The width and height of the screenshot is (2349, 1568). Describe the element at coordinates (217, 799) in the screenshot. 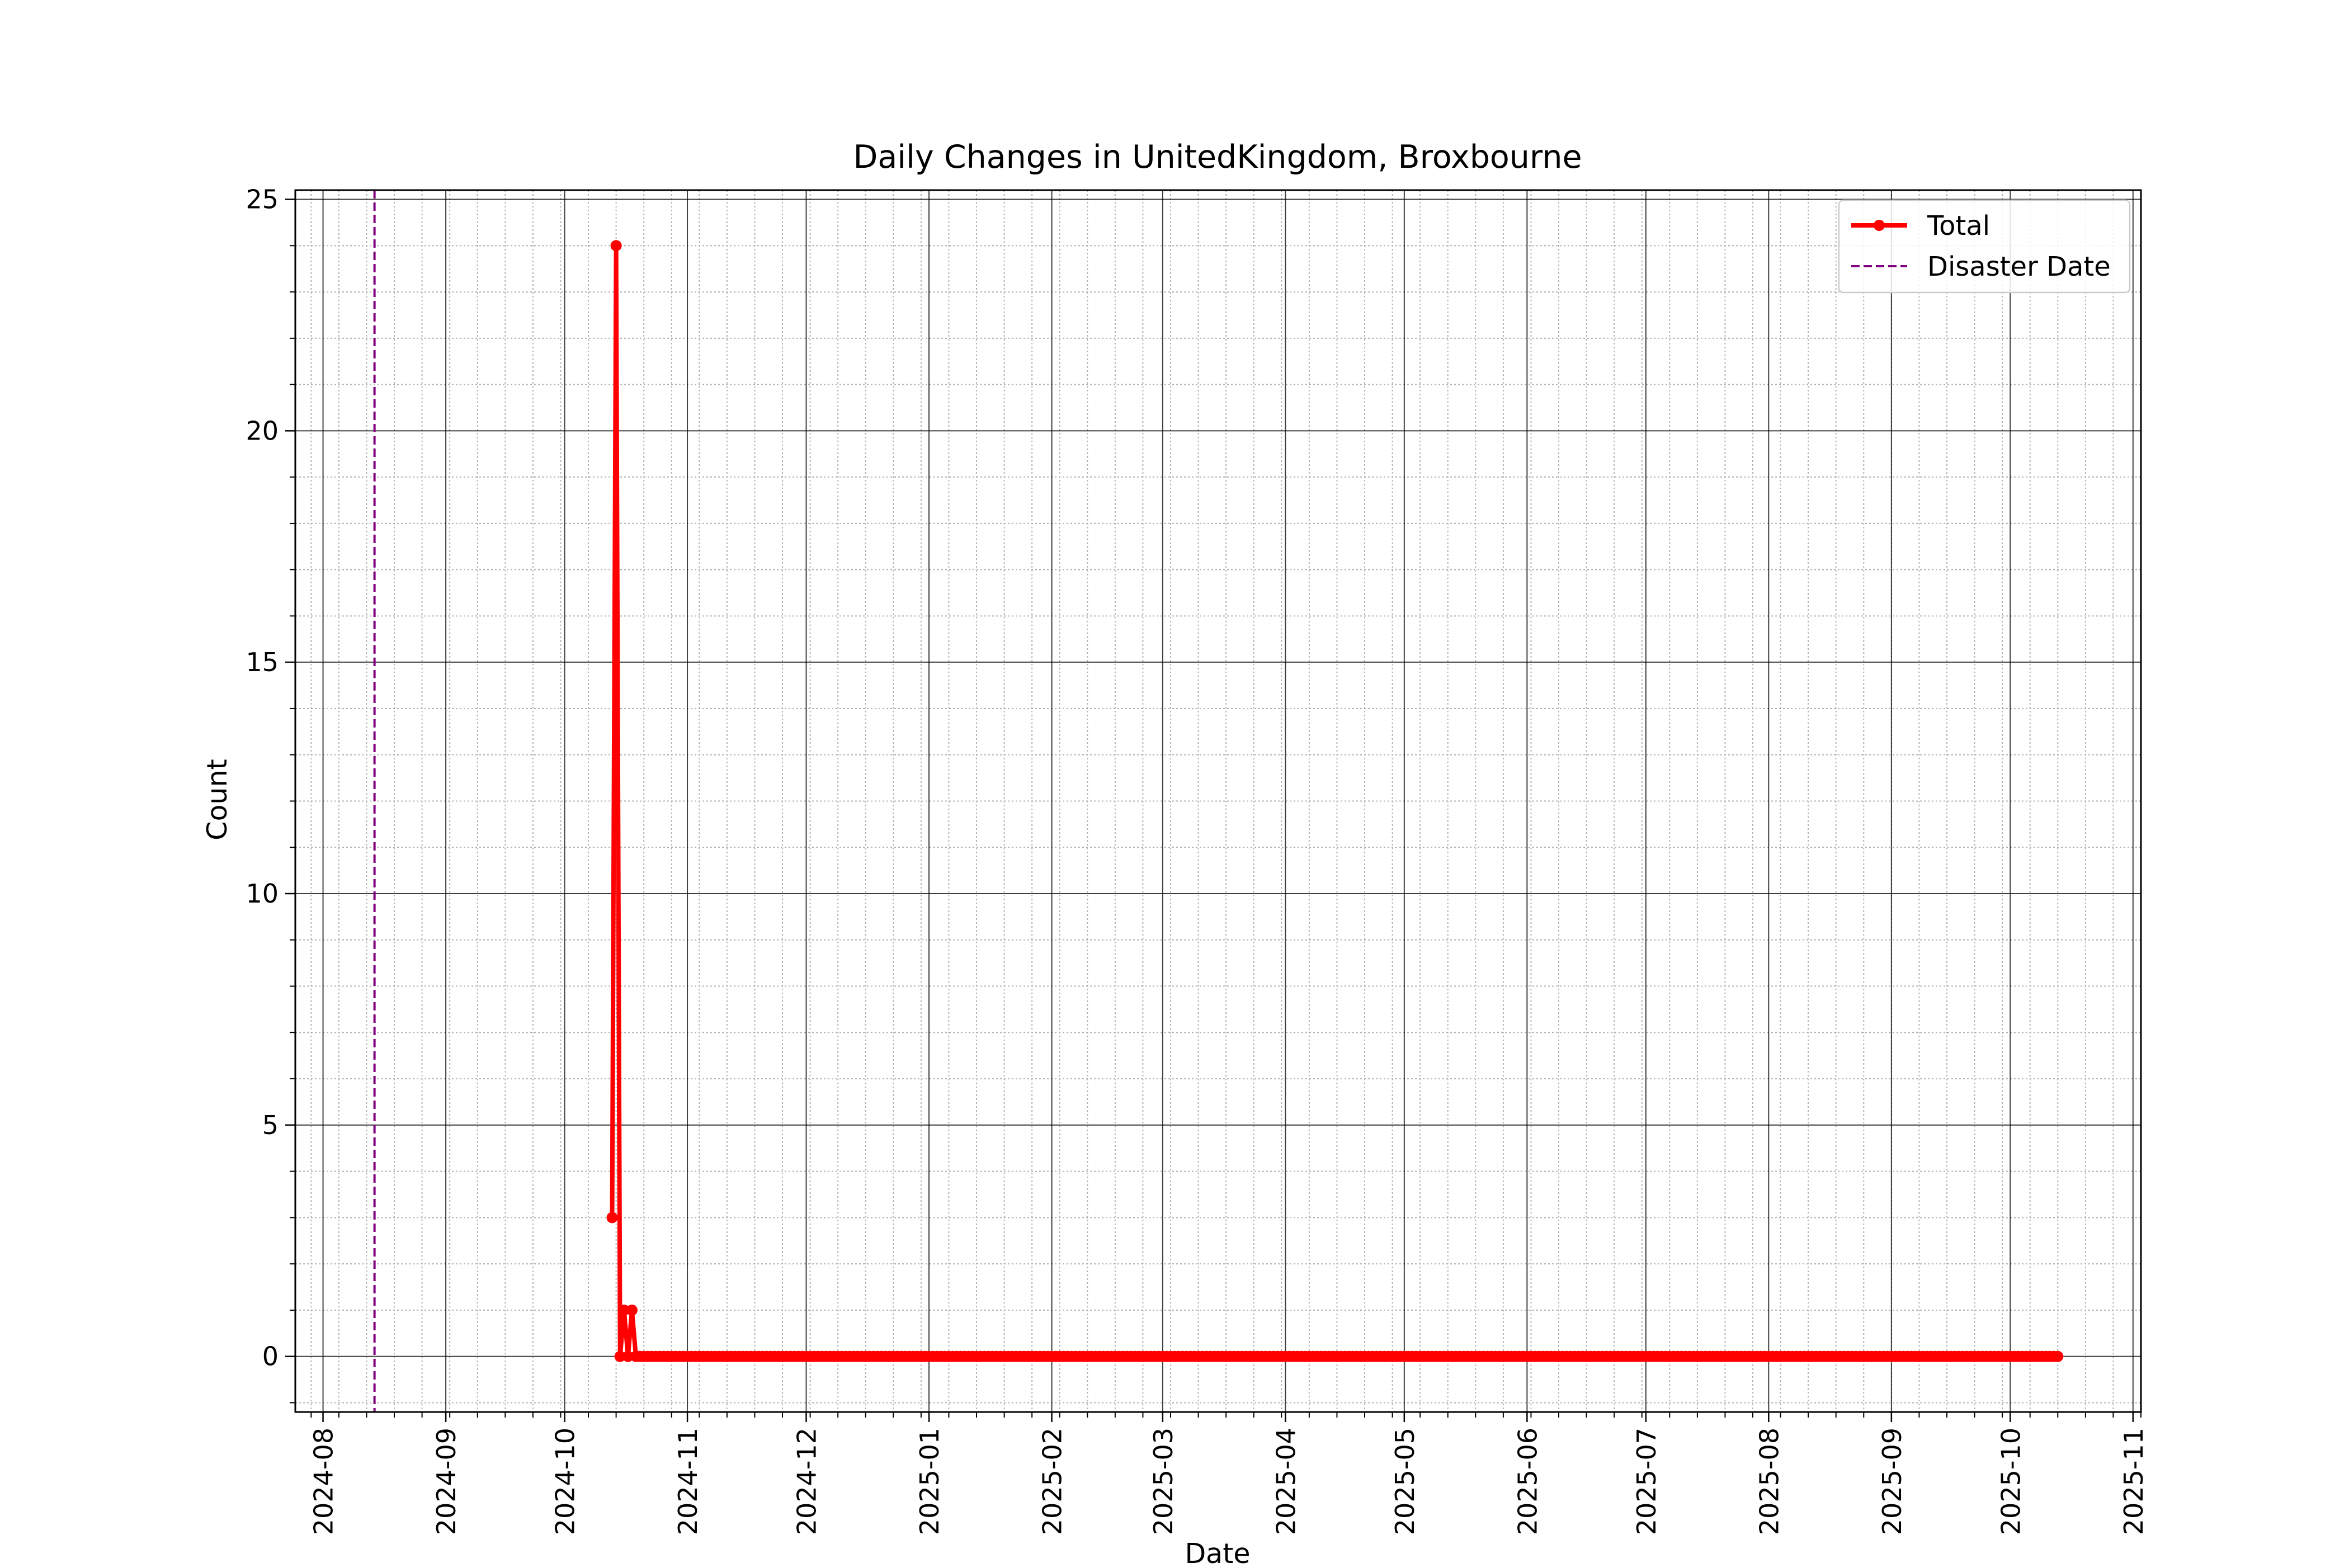

I see `y-axis-label: Count` at that location.